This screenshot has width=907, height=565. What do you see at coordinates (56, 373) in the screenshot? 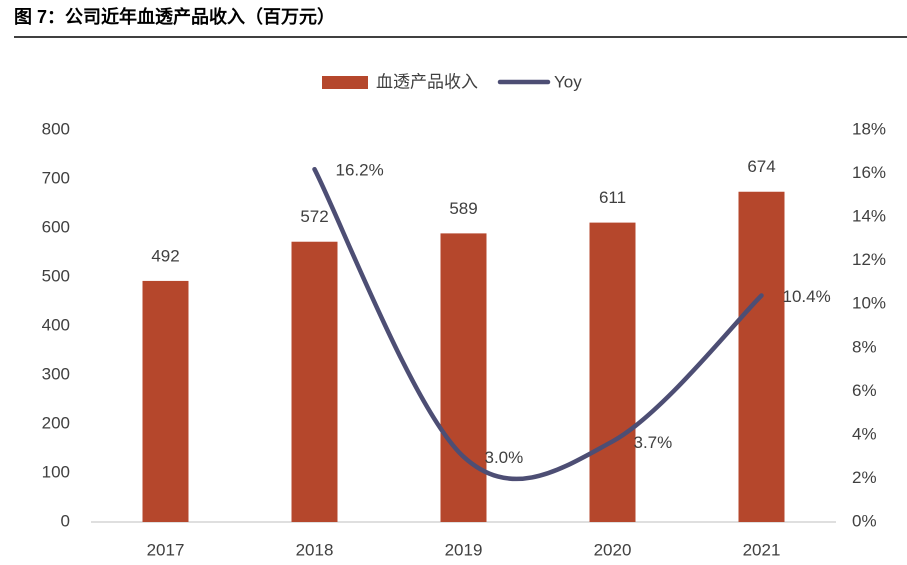
I see `y-tick-label: 300` at bounding box center [56, 373].